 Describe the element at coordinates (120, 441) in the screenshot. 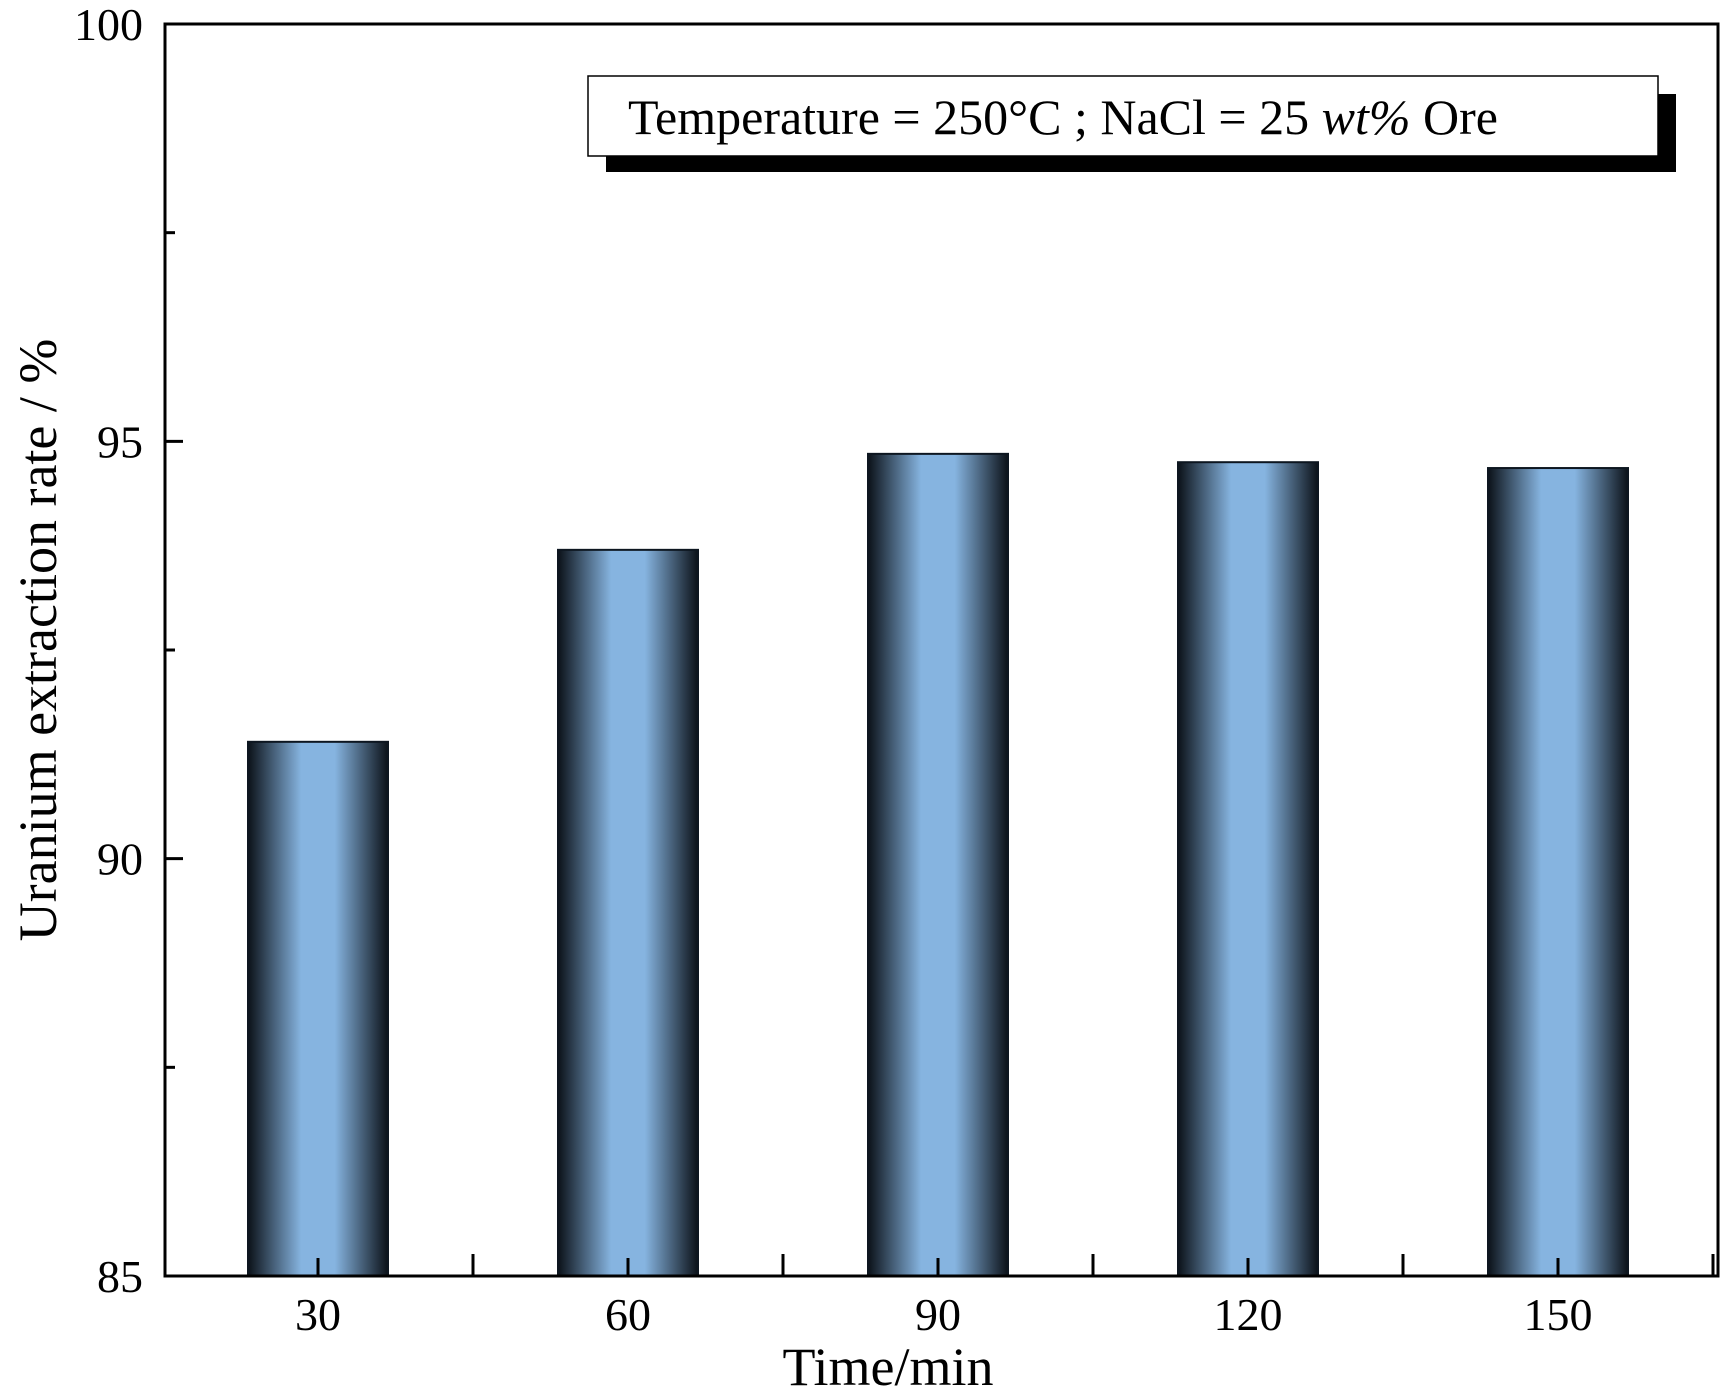

I see `y-tick-label-95: 95` at that location.